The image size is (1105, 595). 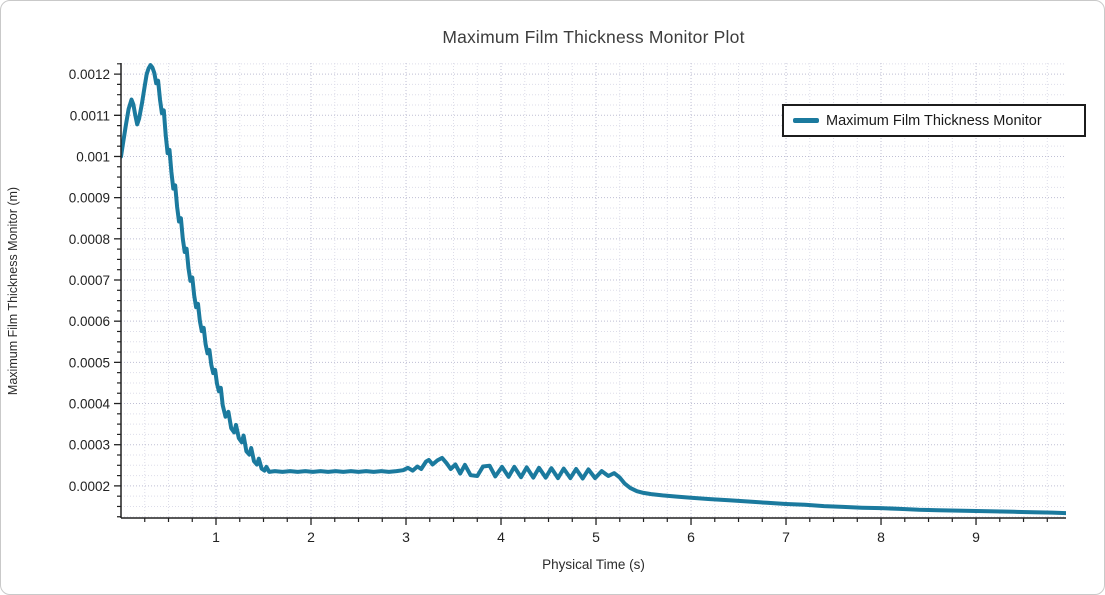 I want to click on plot-title: Maximum Film Thickness Monitor Plot, so click(x=593, y=37).